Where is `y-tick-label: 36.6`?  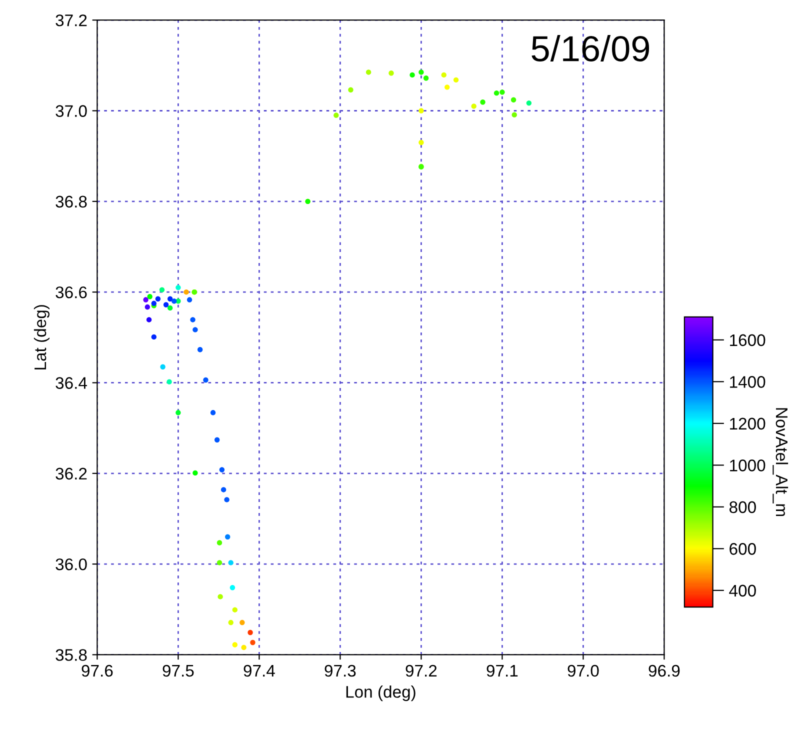
y-tick-label: 36.6 is located at coordinates (71, 292).